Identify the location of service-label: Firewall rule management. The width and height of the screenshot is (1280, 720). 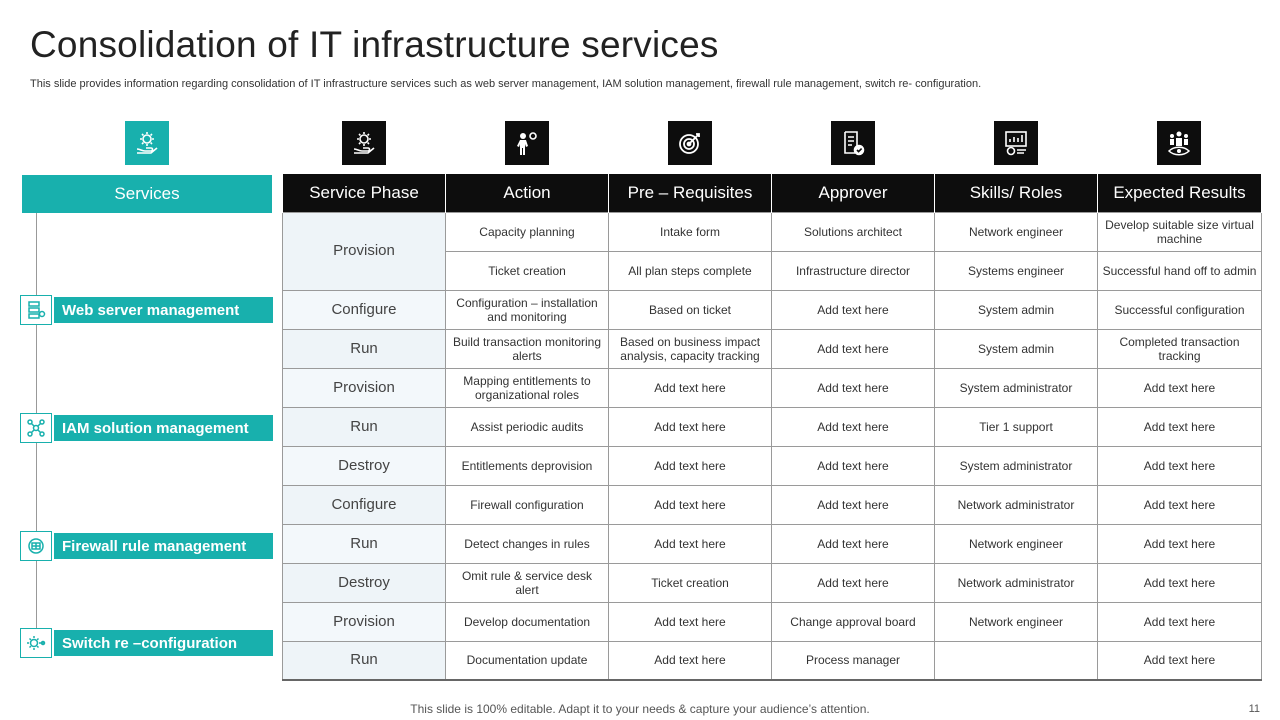
(163, 546).